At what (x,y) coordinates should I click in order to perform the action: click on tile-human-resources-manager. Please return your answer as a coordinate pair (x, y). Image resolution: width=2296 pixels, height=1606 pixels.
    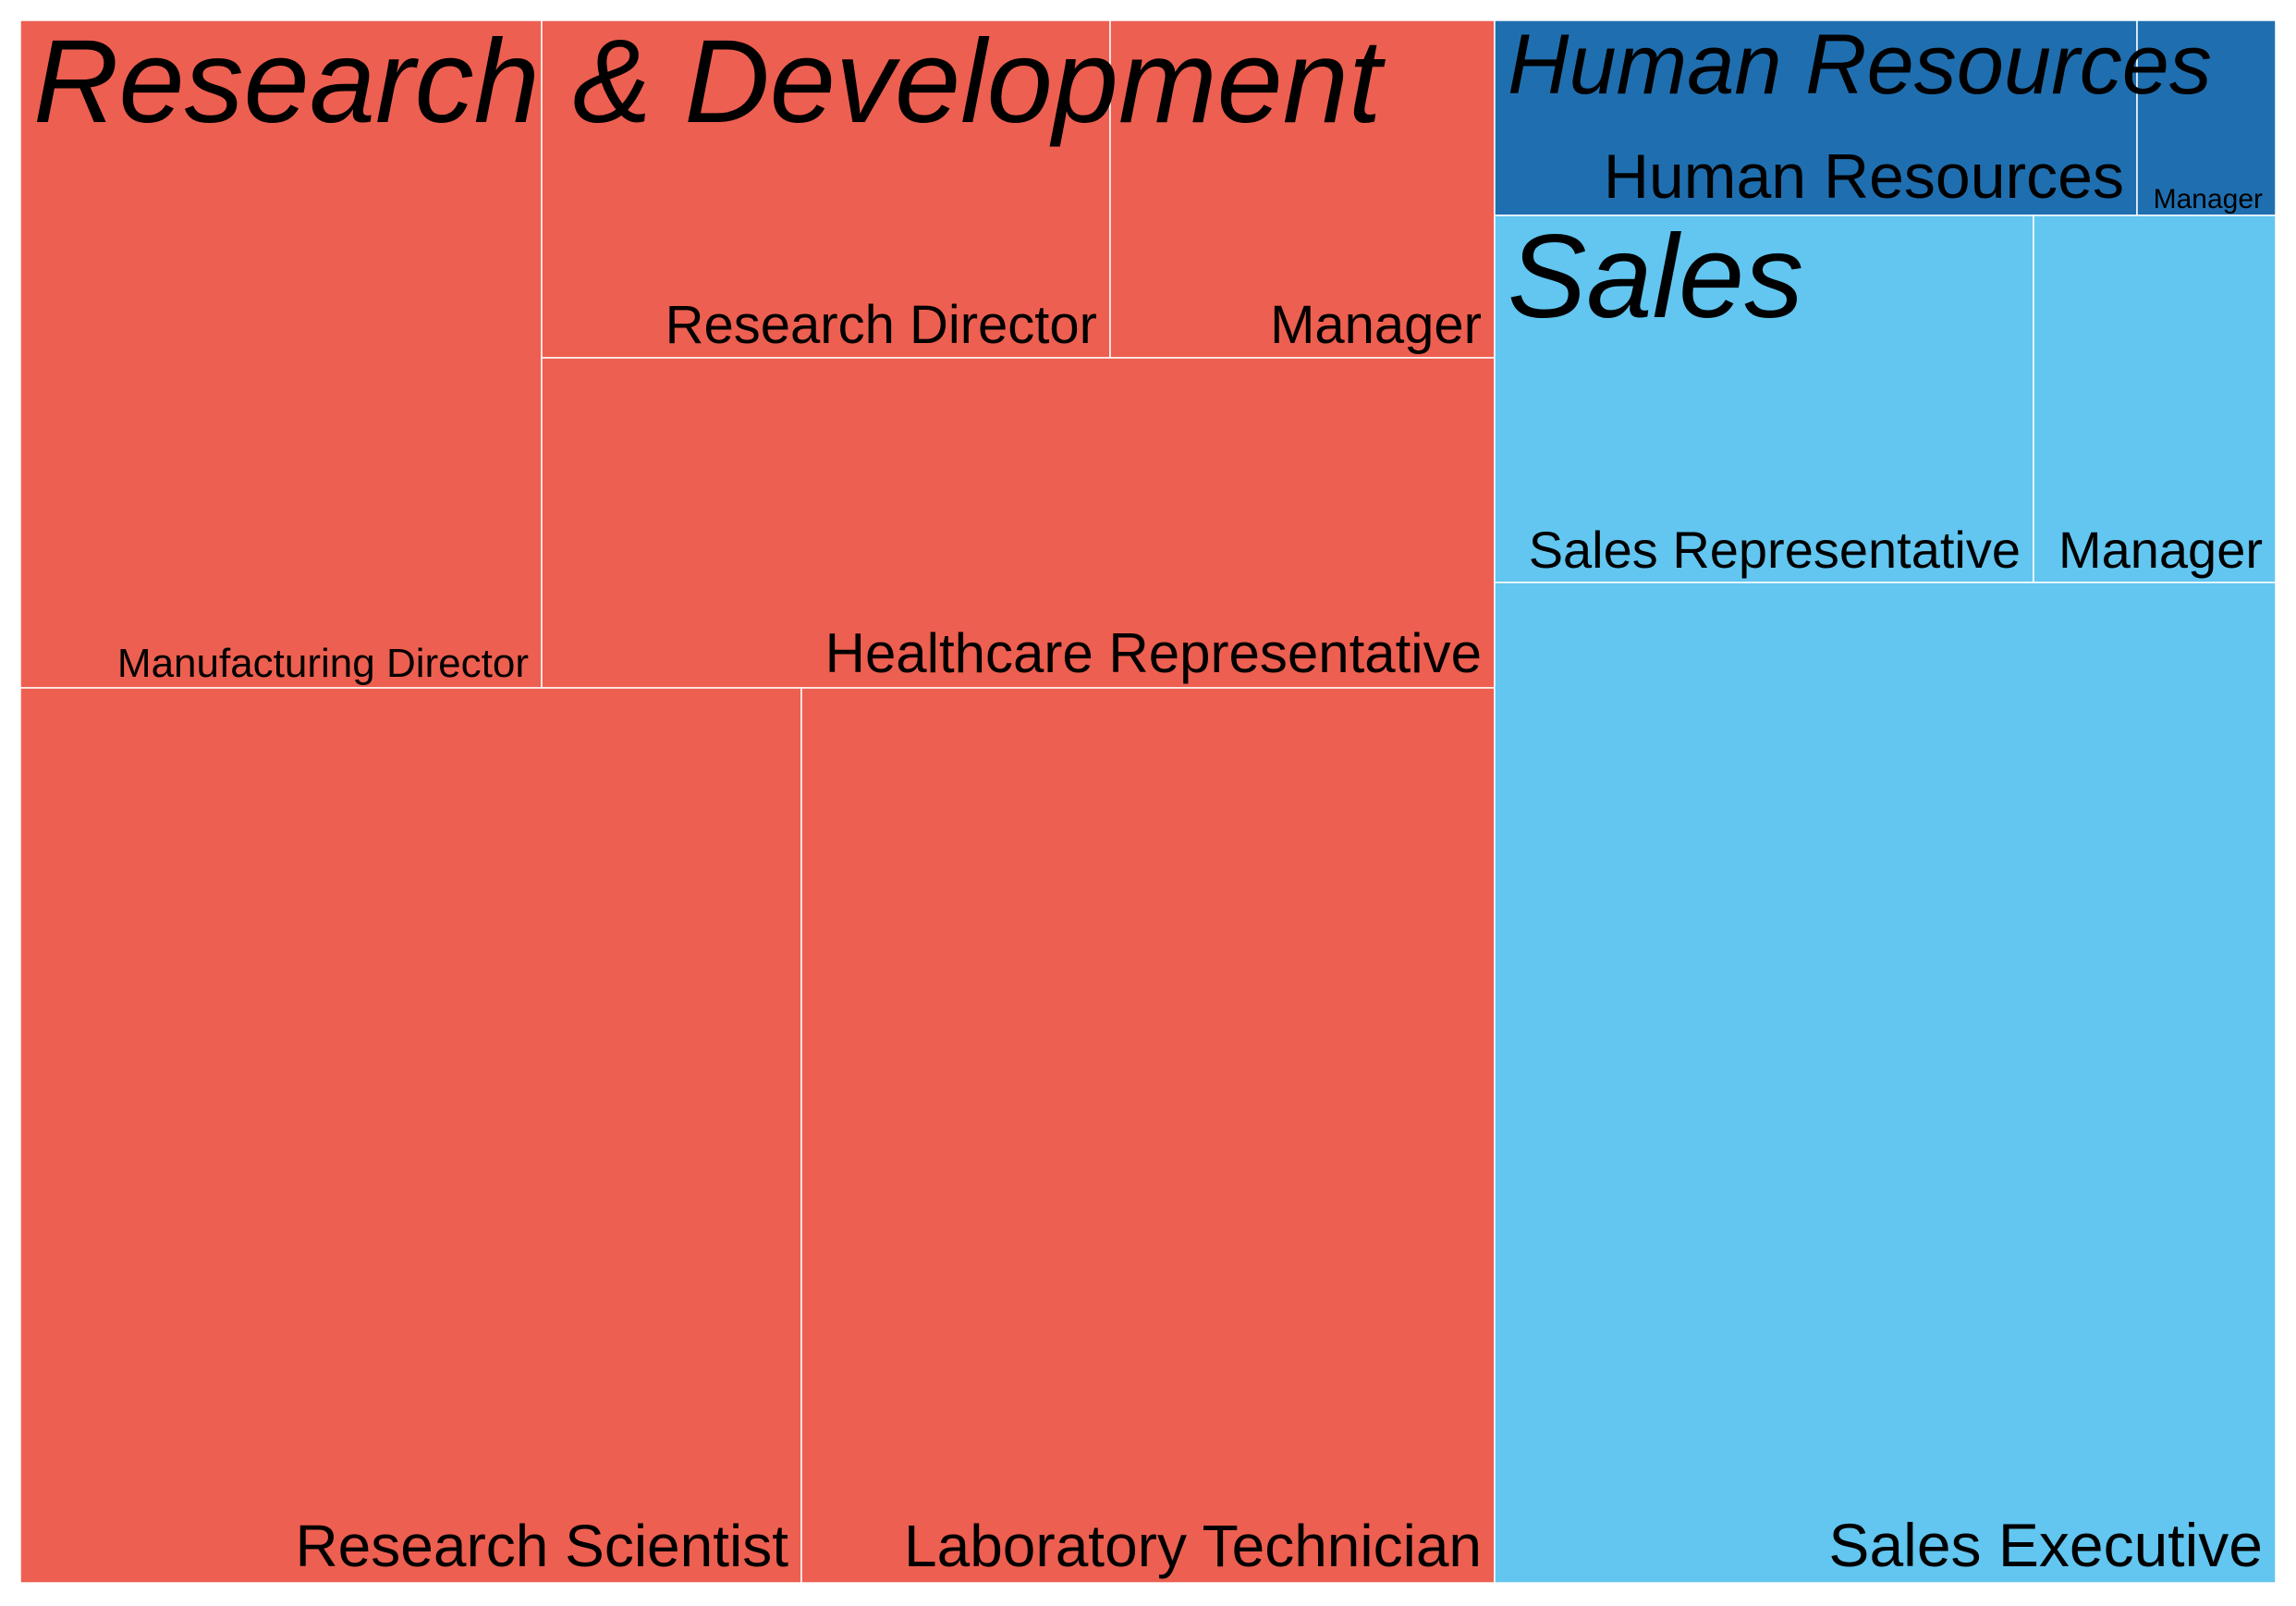
    Looking at the image, I should click on (2207, 118).